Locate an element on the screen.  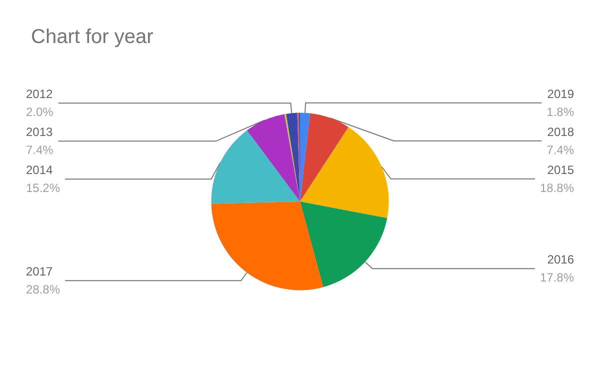
data-label: 18.8% is located at coordinates (557, 187).